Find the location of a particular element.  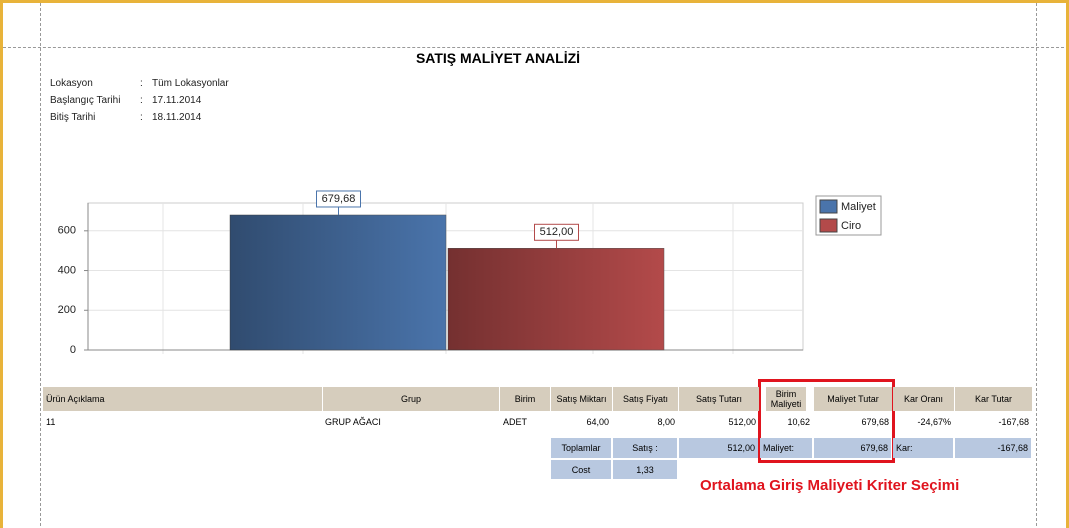

value-label: 512,00 is located at coordinates (557, 232).